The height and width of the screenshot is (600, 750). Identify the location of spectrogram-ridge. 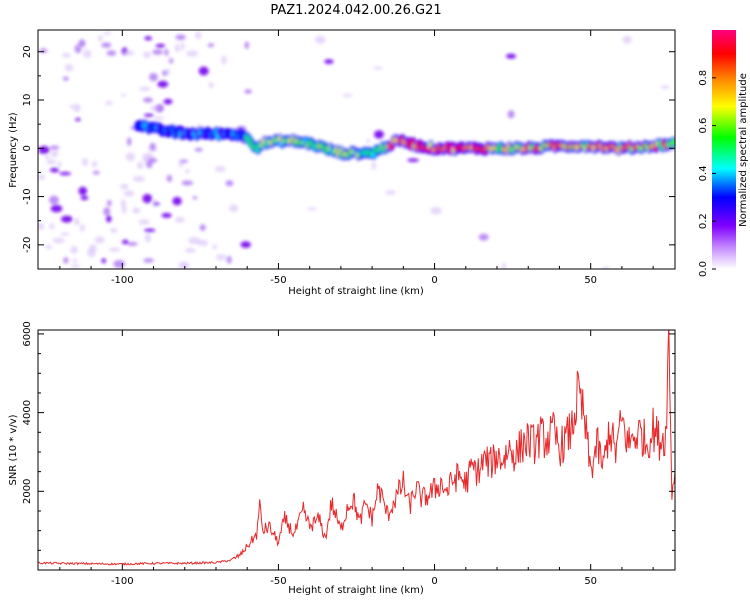
(404, 140).